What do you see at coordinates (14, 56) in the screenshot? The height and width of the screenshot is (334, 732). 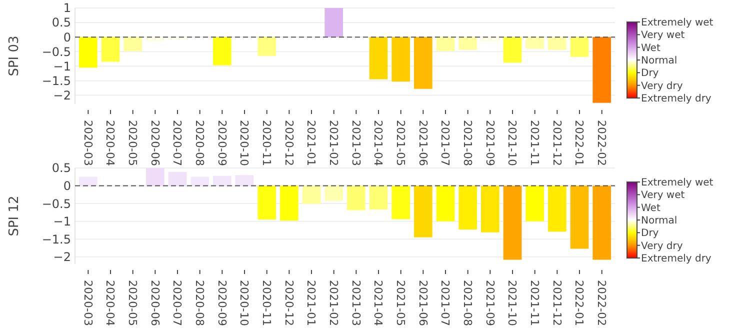 I see `y-axis-title: SPI 03` at bounding box center [14, 56].